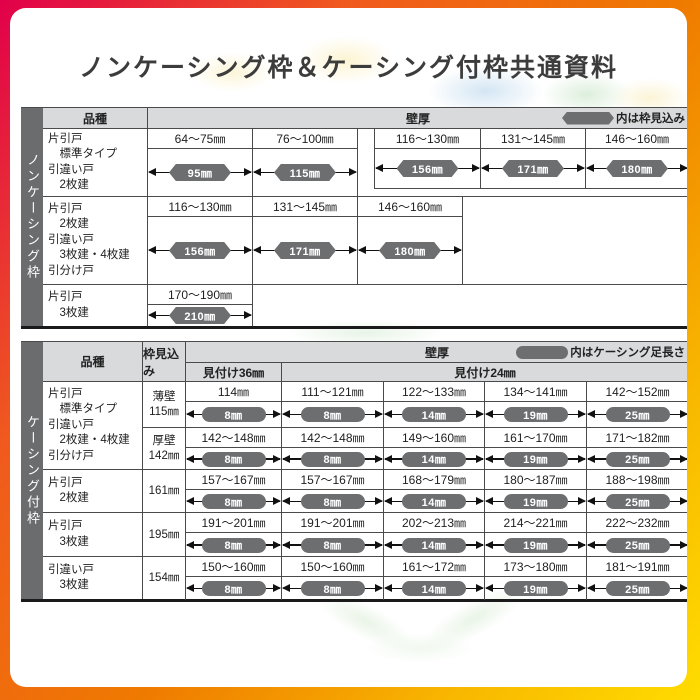 The height and width of the screenshot is (700, 700). I want to click on data-column: 170～190㎜ 210㎜, so click(200, 305).